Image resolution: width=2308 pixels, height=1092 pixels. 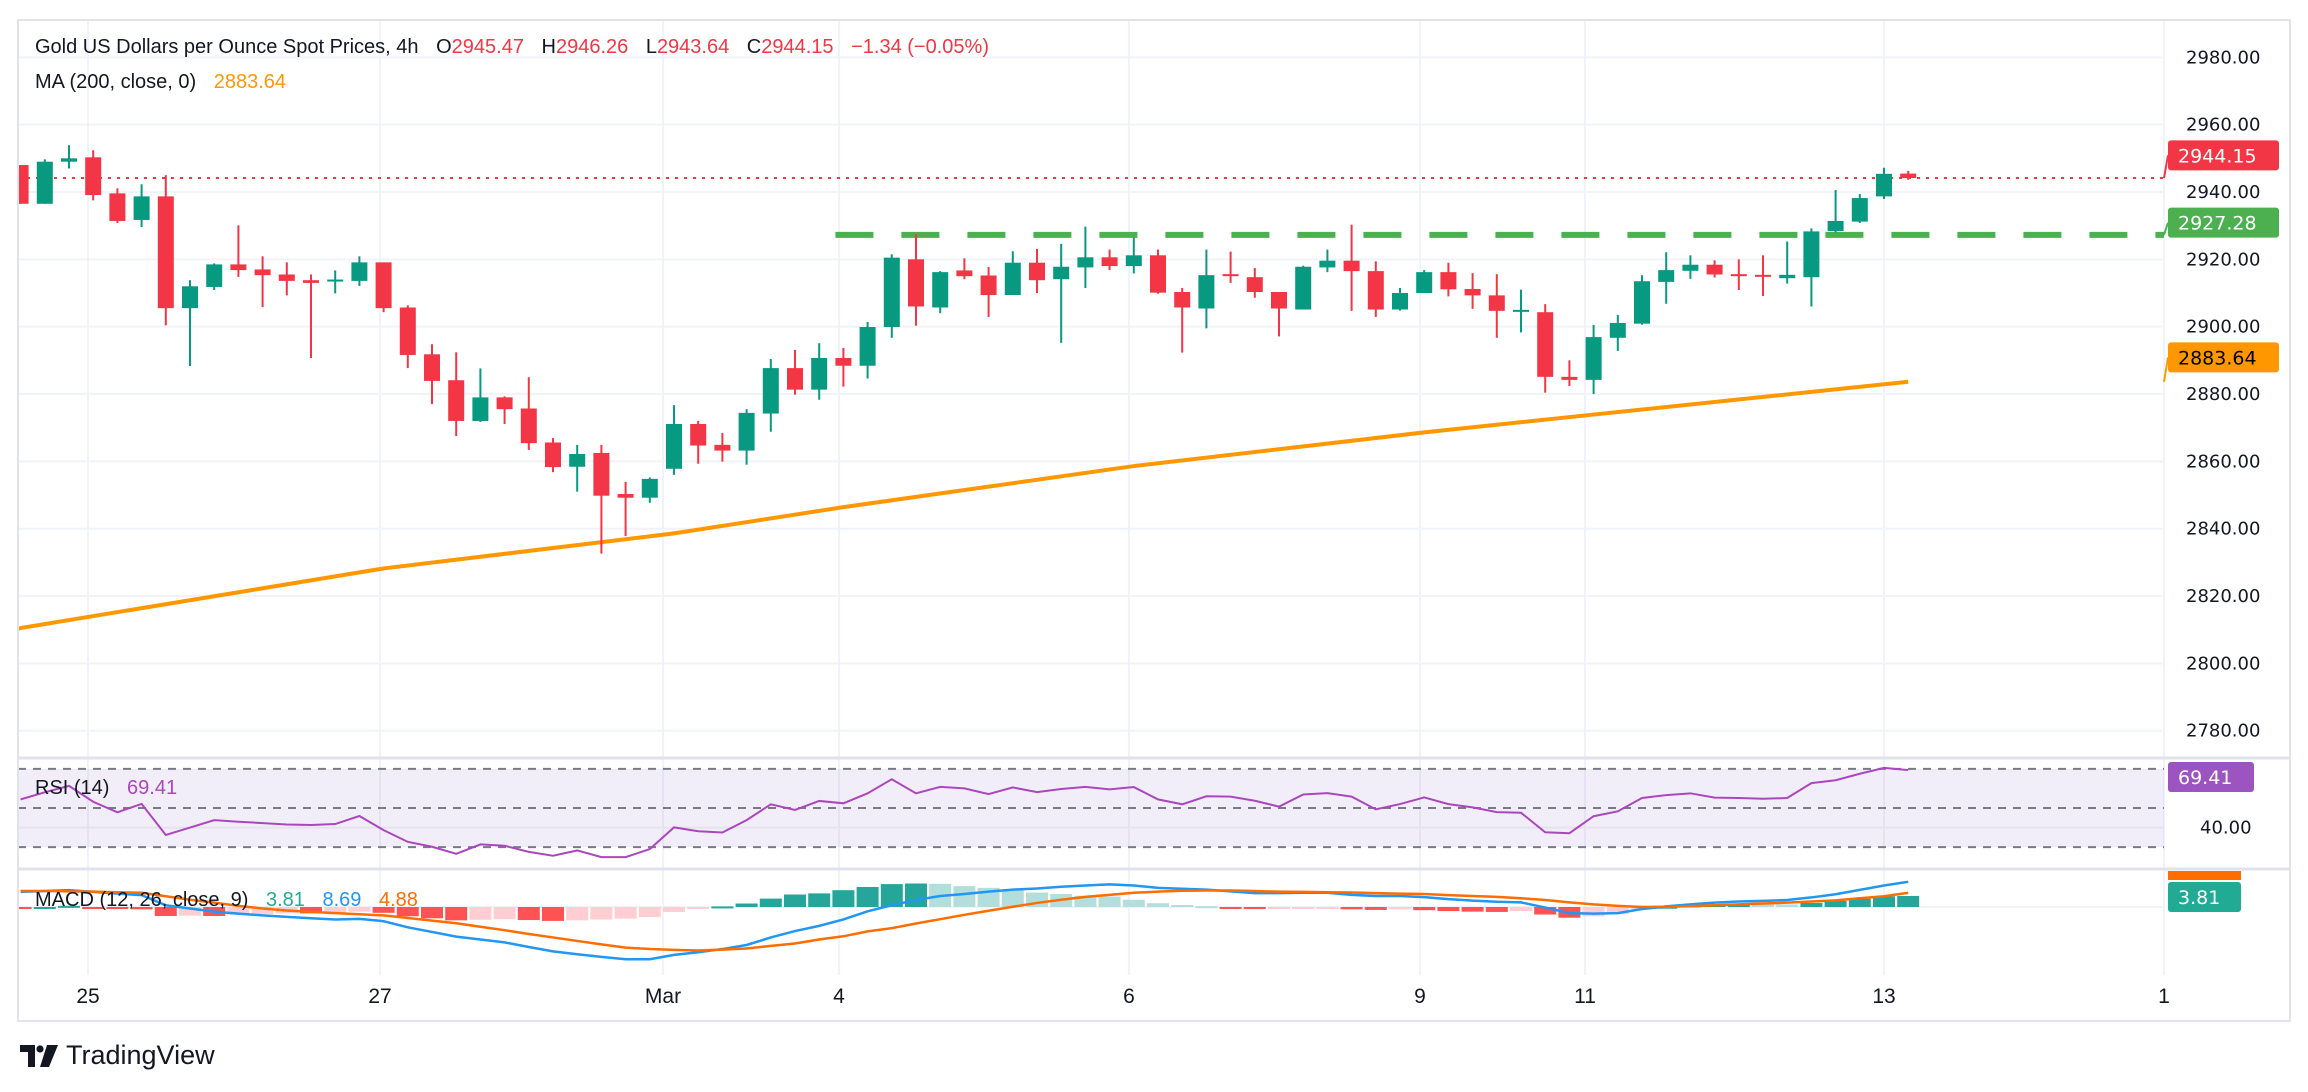 I want to click on level-price-badge-text: 2927.28, so click(x=2217, y=224).